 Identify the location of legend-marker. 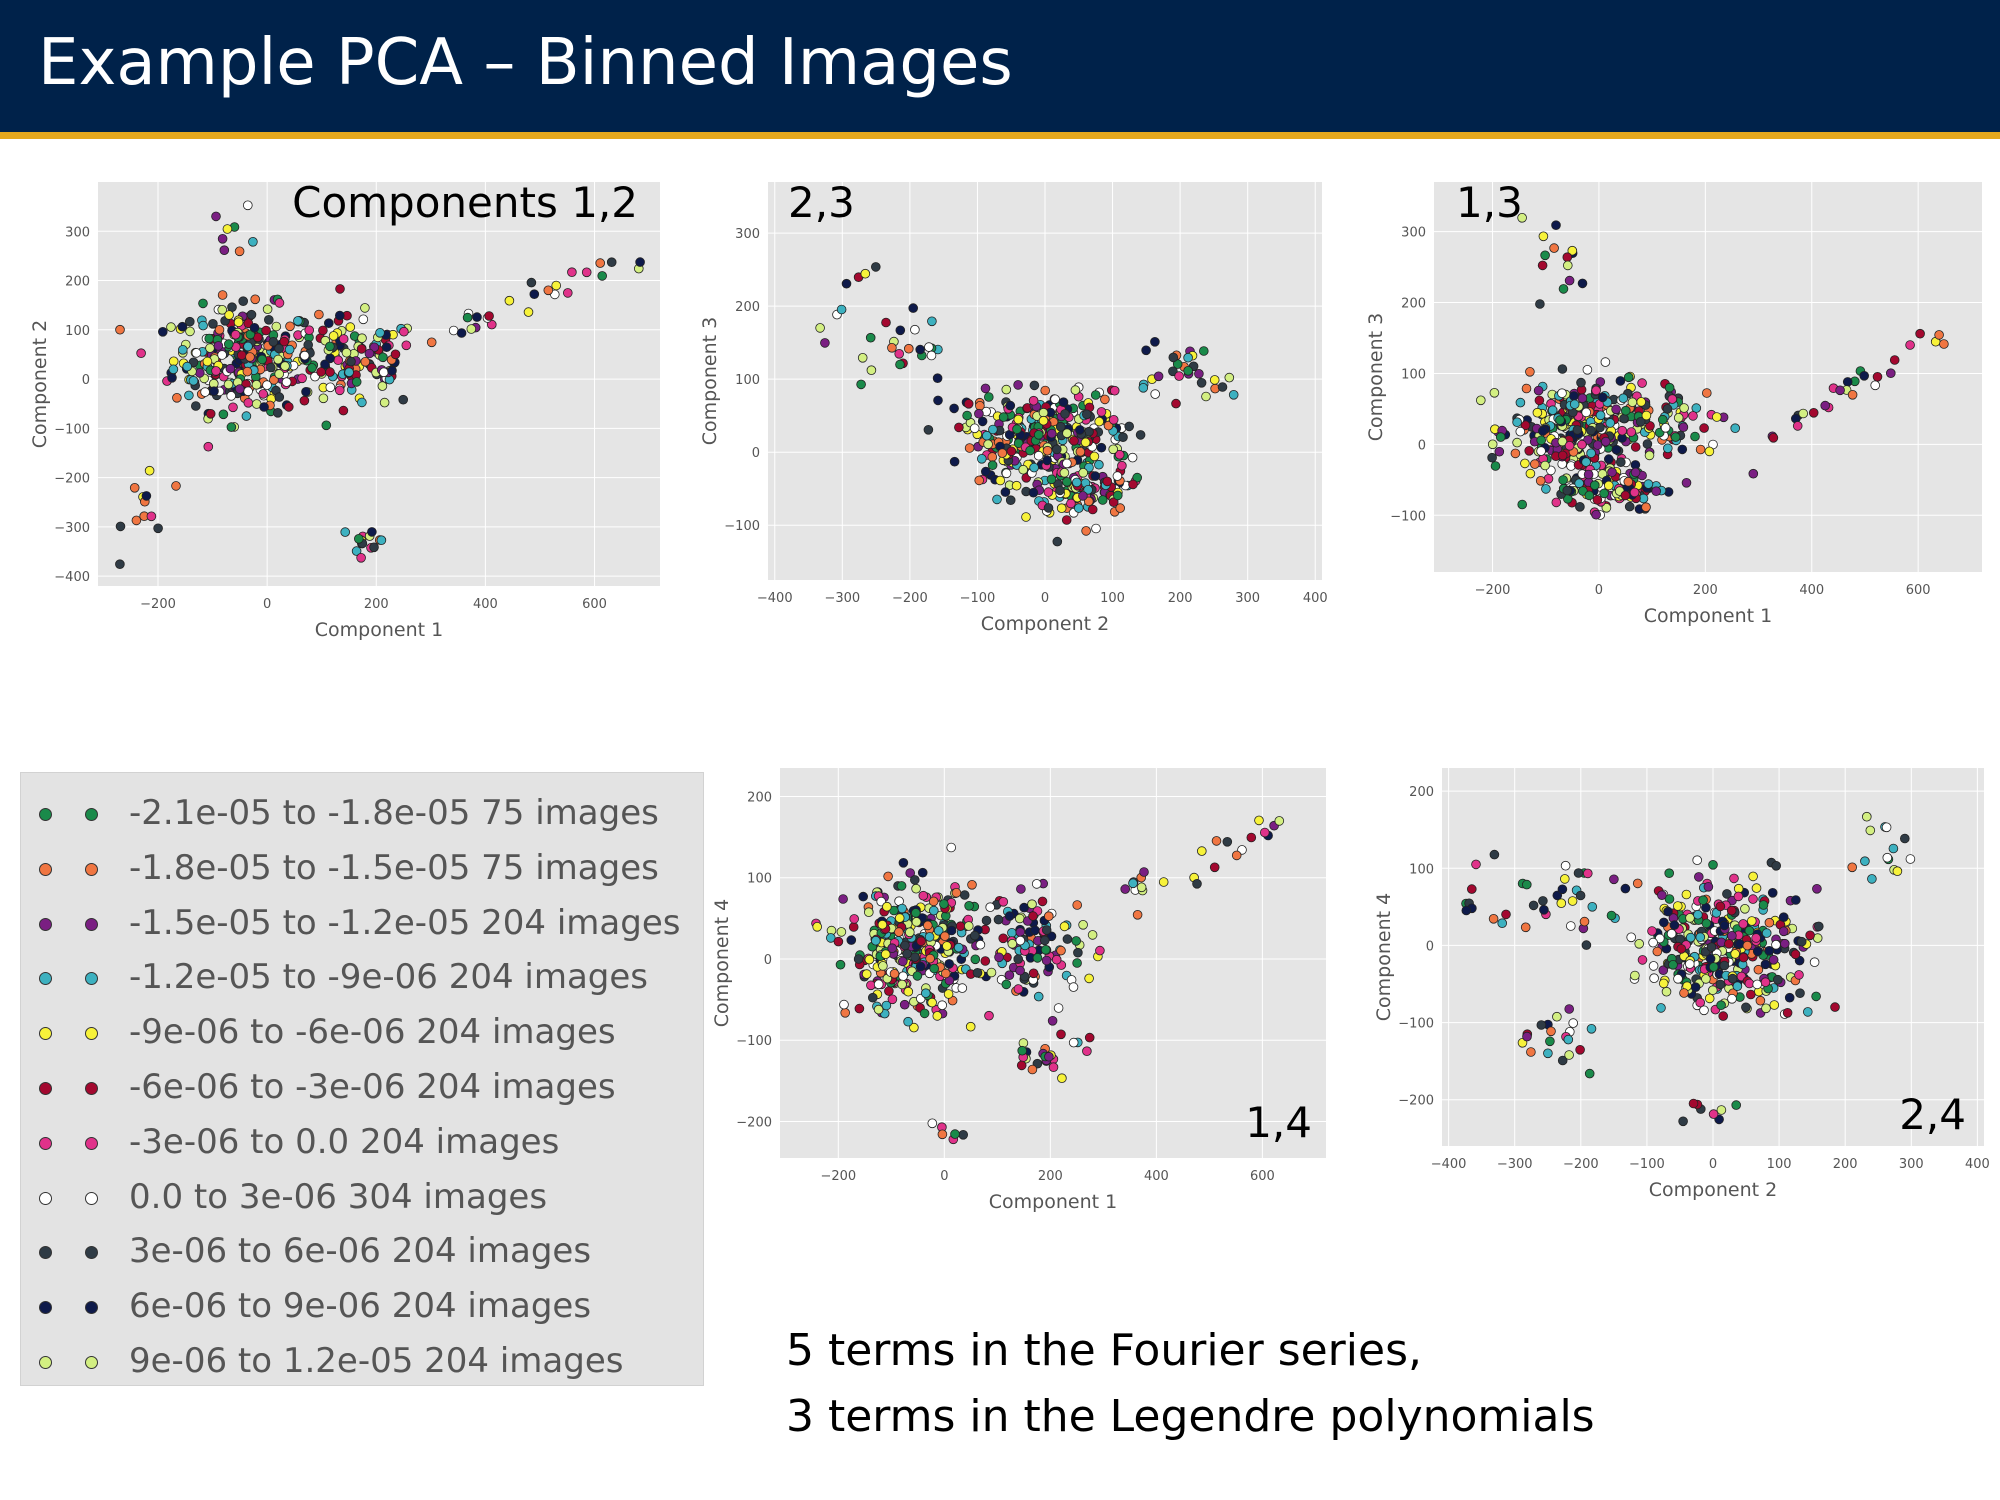
(91, 979).